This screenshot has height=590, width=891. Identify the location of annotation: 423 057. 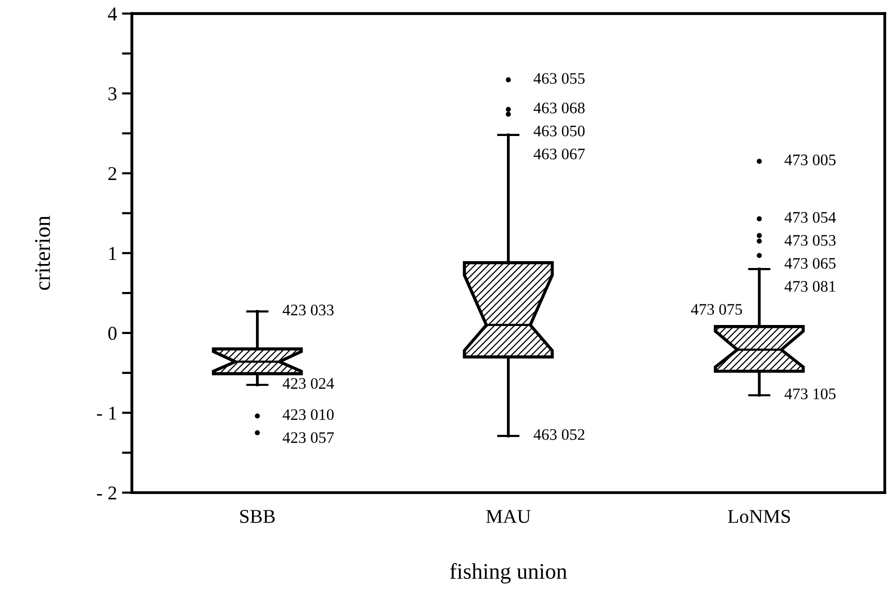
(308, 437).